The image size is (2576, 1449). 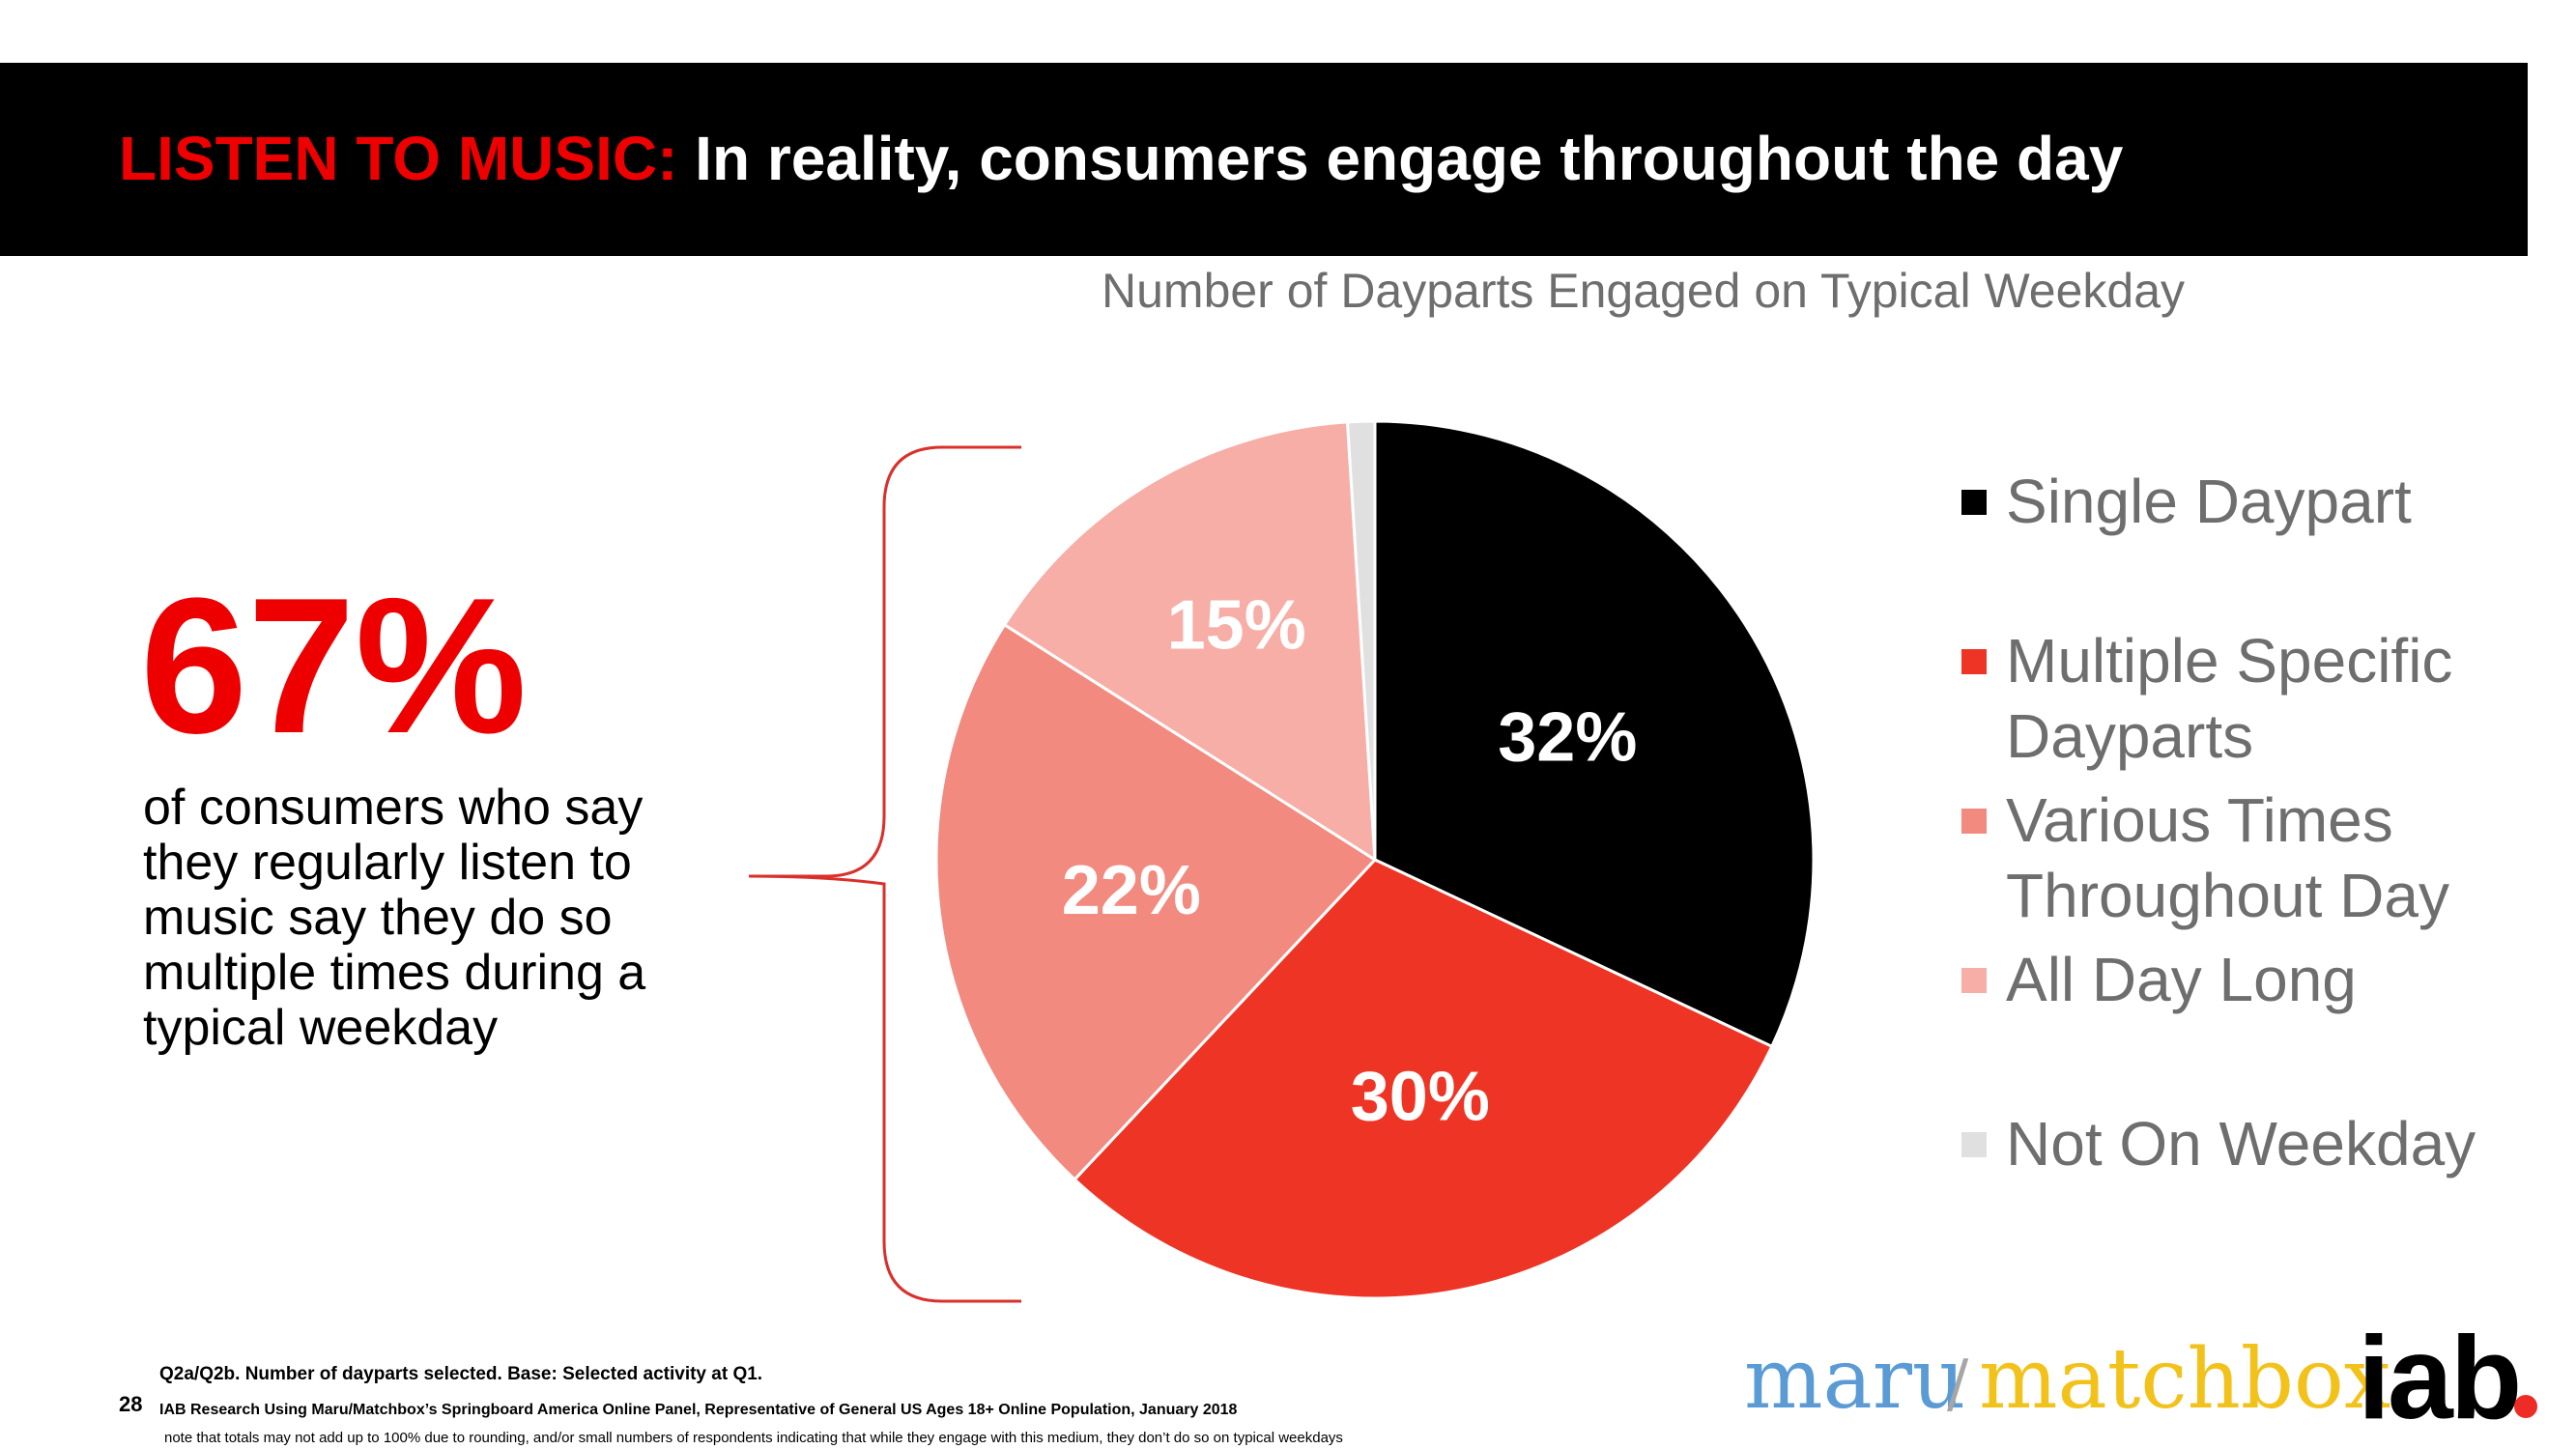 What do you see at coordinates (2185, 1379) in the screenshot?
I see `matchbox-logo: matchbox` at bounding box center [2185, 1379].